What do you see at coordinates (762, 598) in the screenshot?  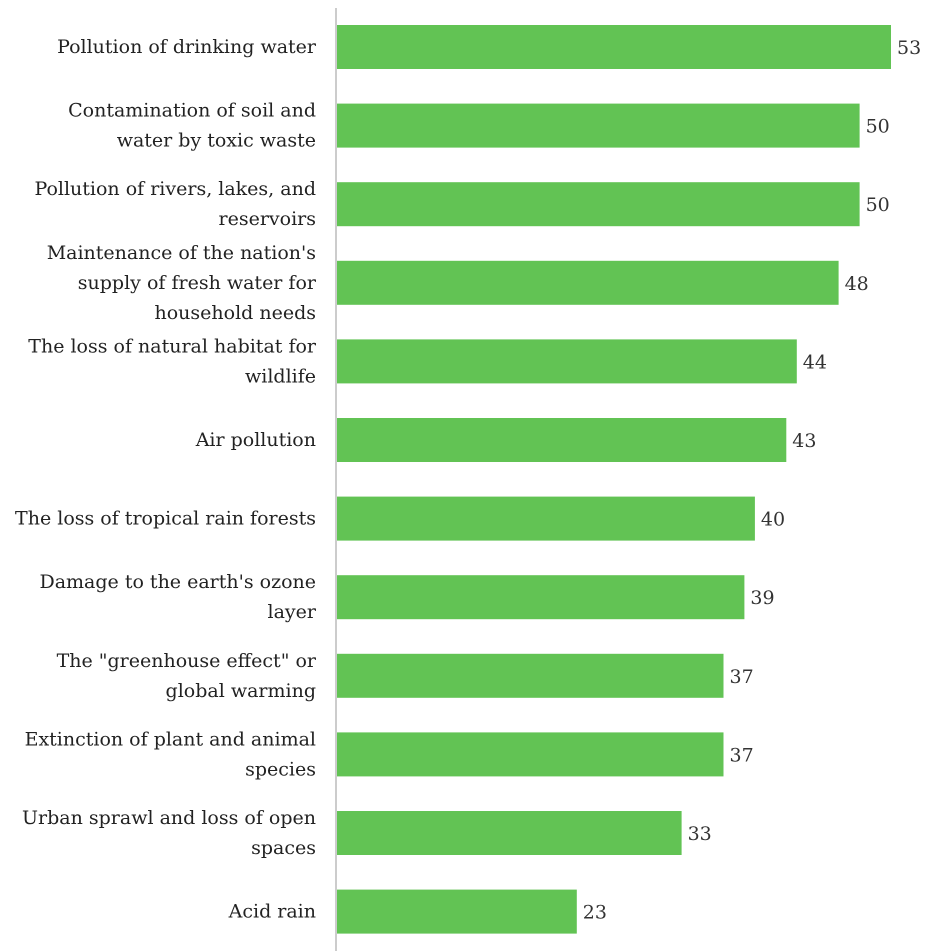 I see `data-label: 39` at bounding box center [762, 598].